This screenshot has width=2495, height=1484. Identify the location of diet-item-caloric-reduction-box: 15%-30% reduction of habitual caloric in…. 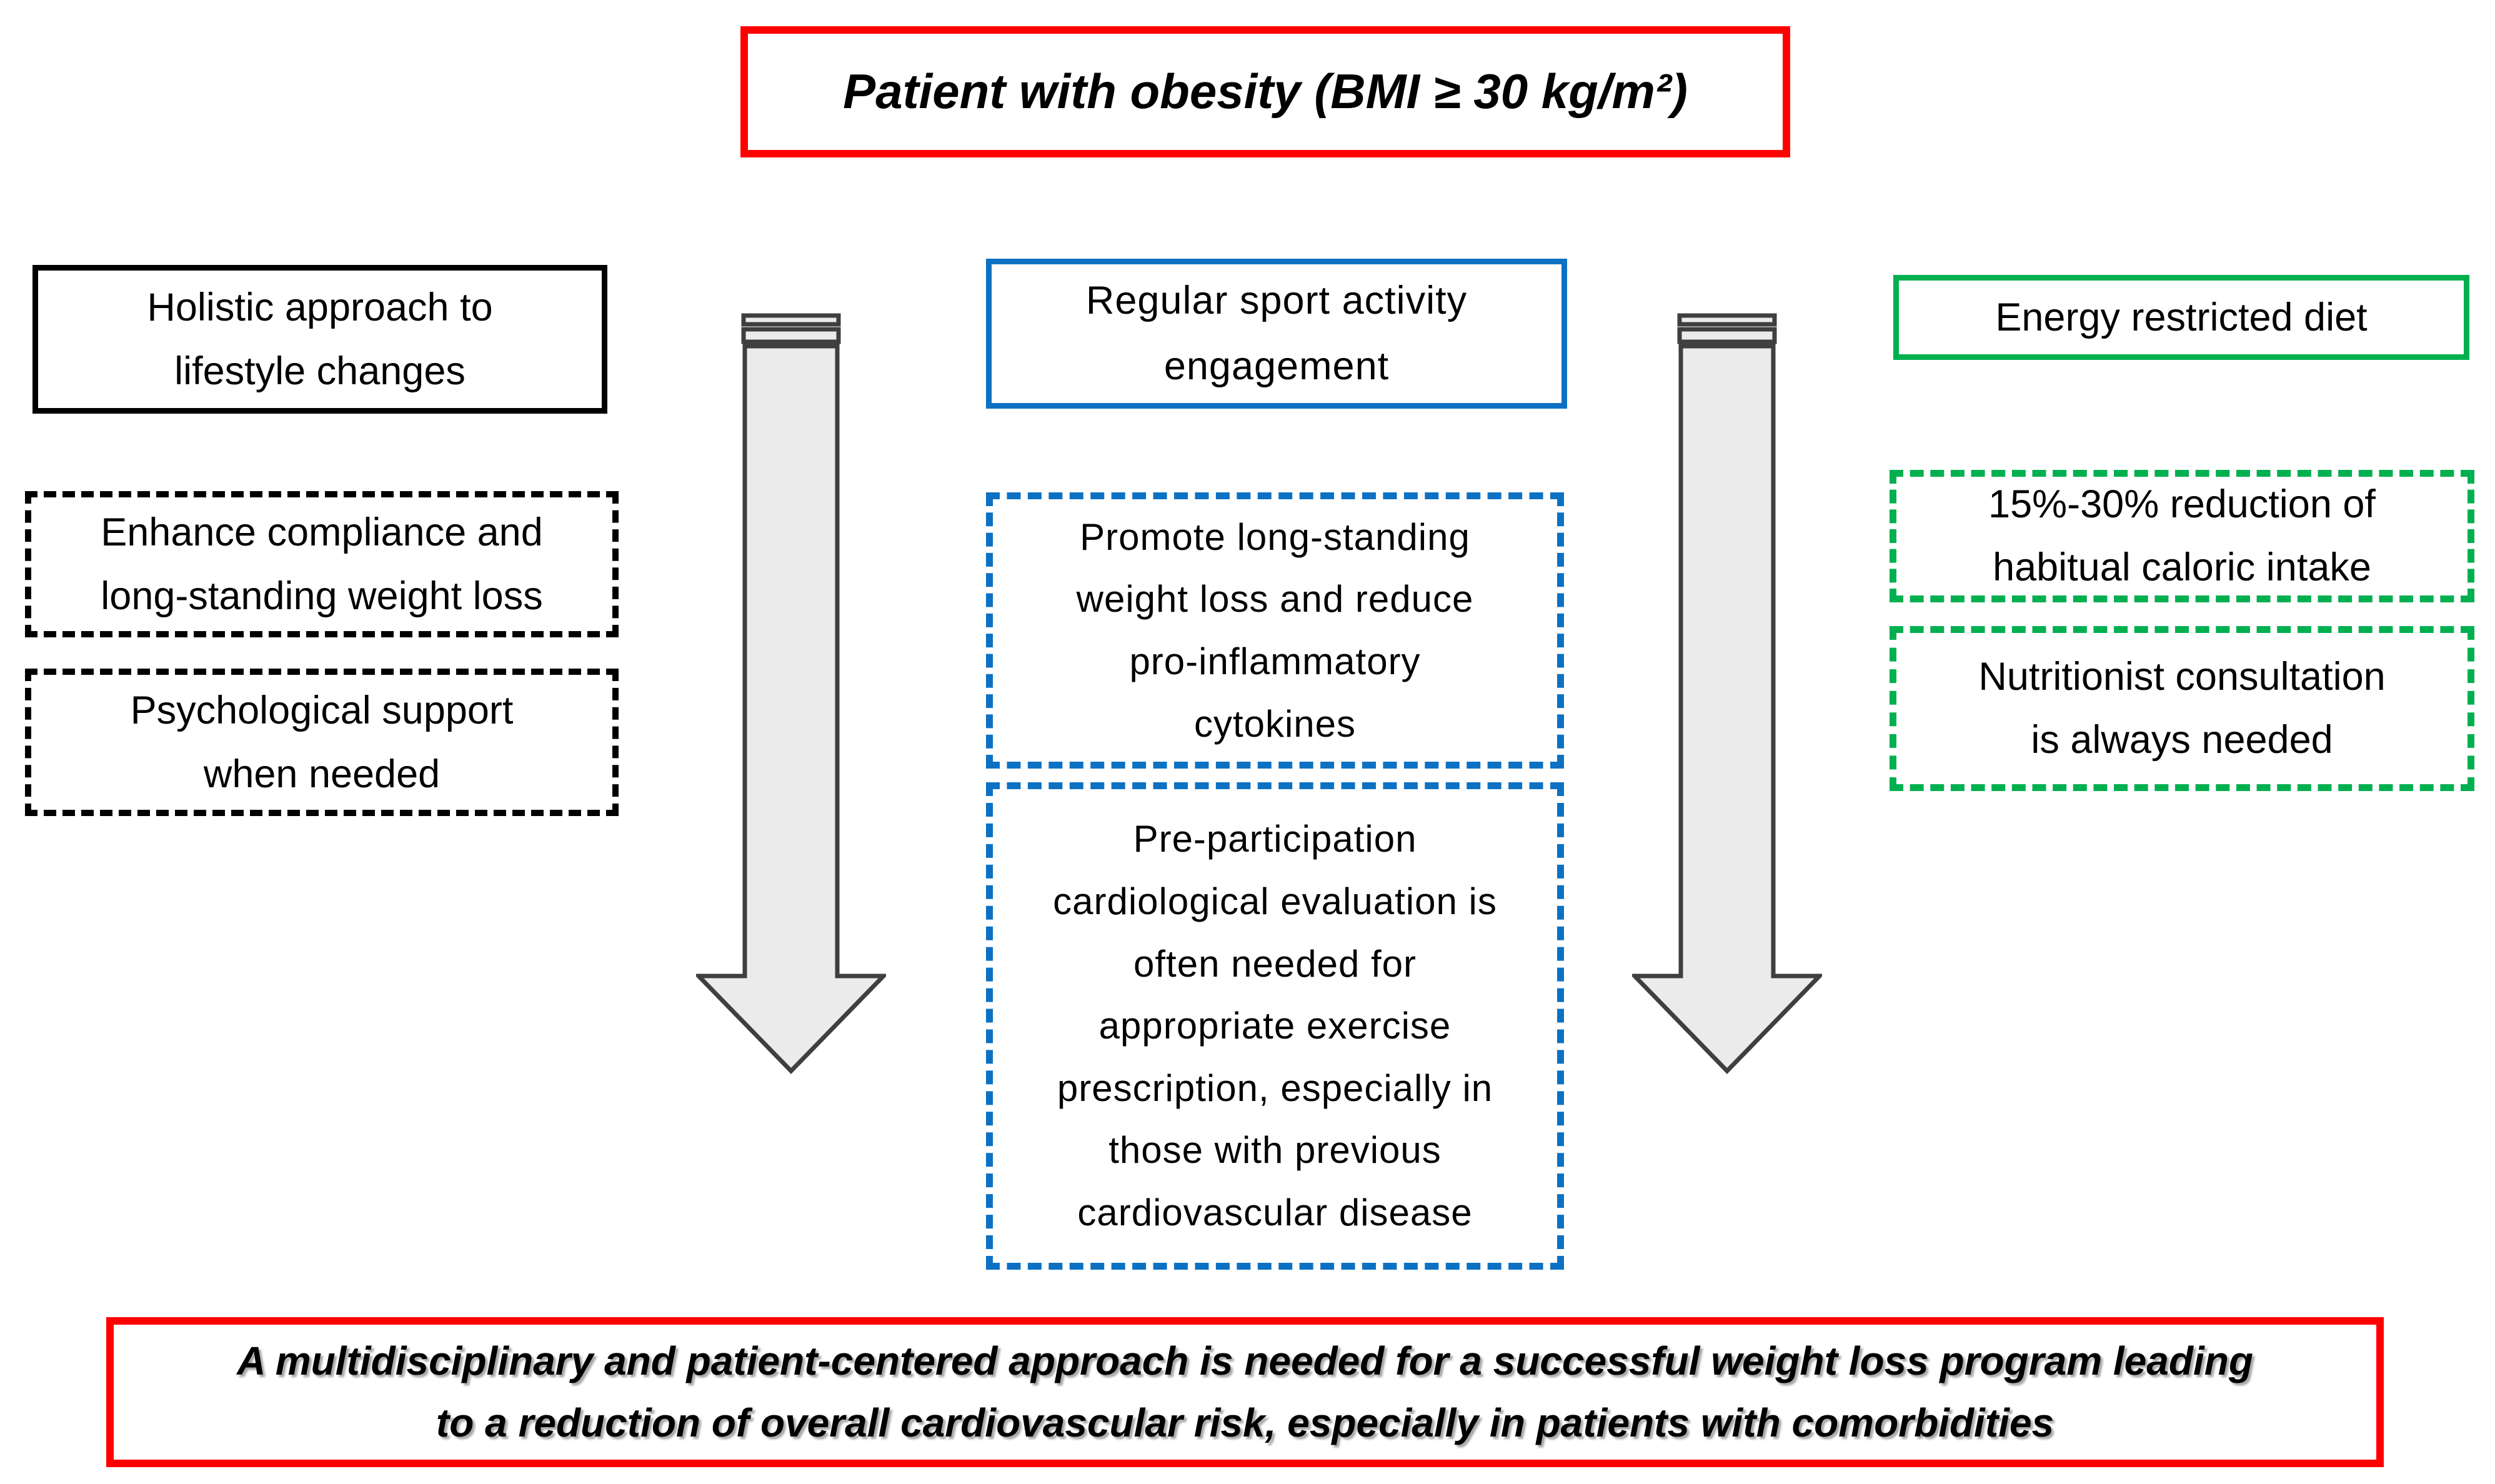
(2182, 536).